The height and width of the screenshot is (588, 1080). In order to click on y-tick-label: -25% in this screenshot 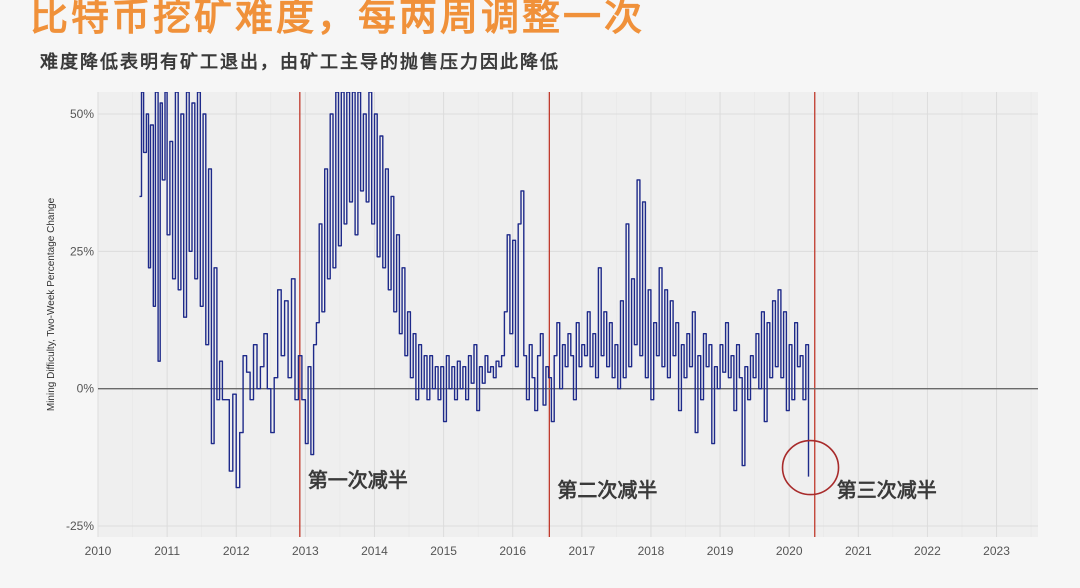, I will do `click(80, 526)`.